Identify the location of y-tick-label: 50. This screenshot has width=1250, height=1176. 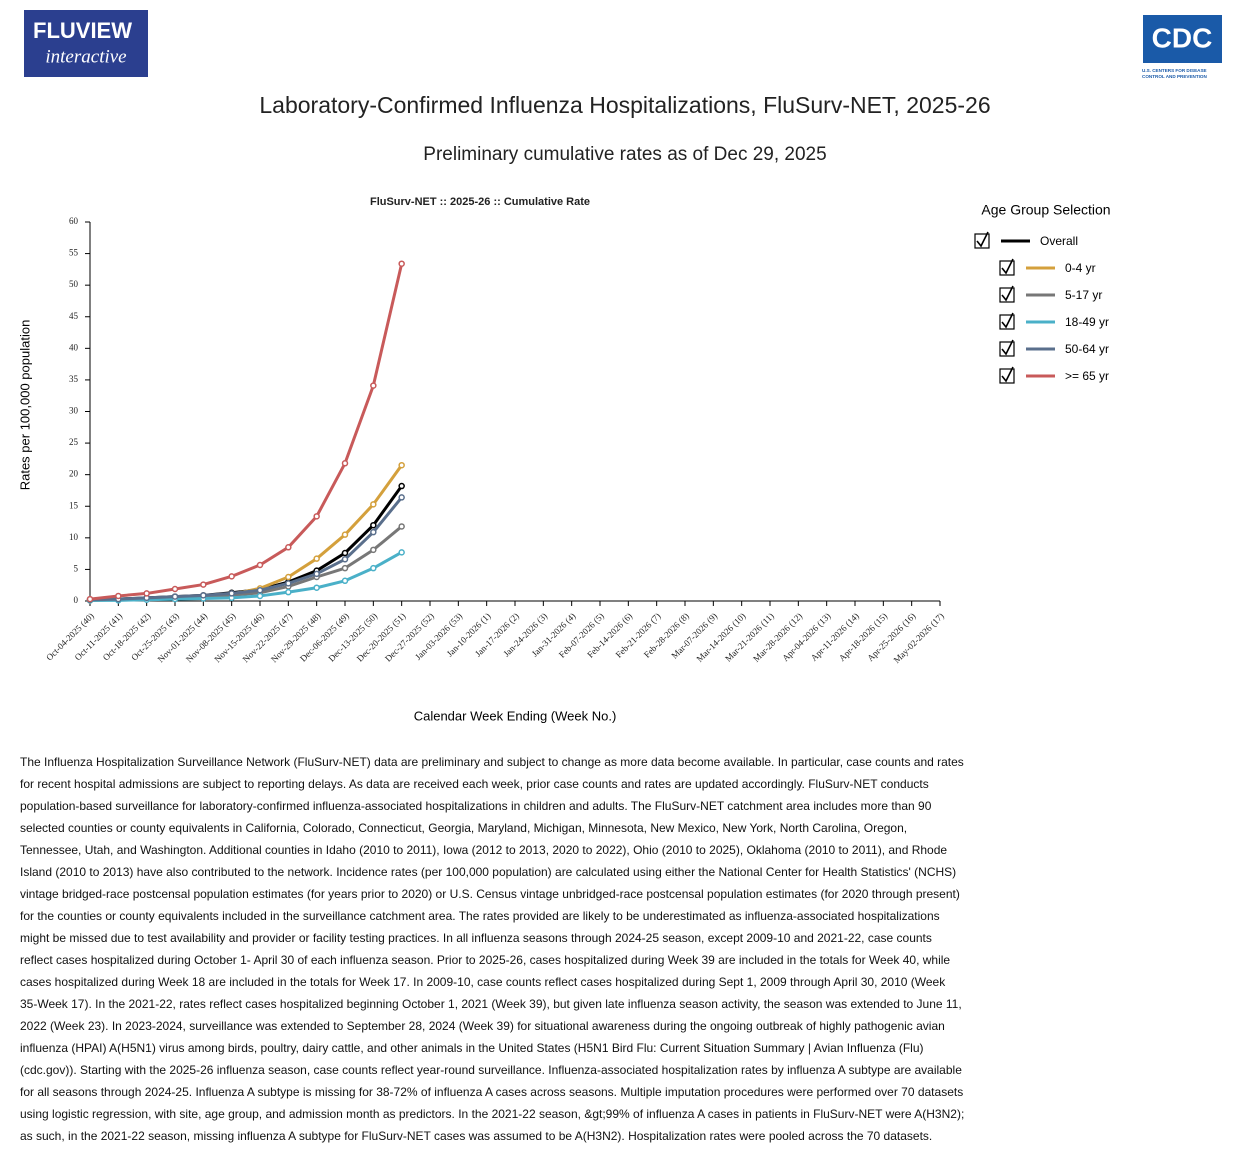
(74, 284).